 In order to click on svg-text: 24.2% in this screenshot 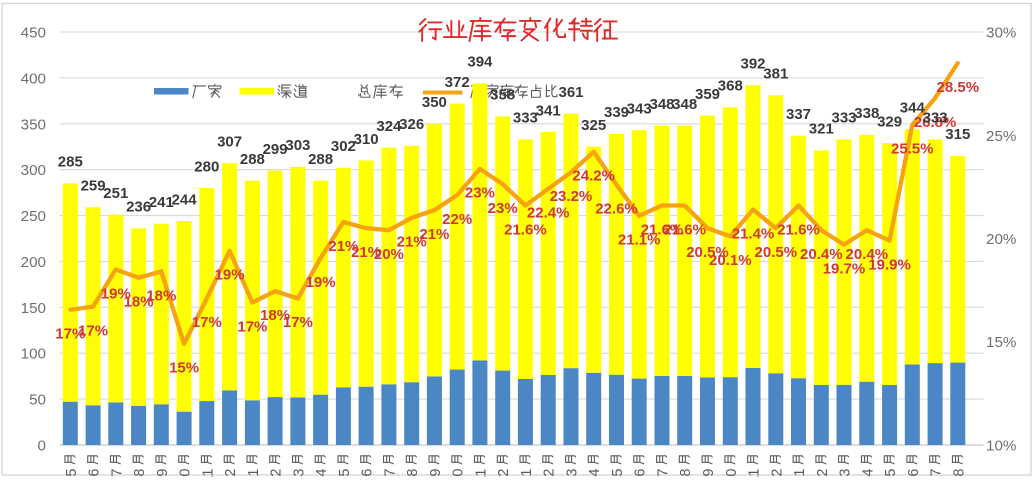, I will do `click(593, 176)`.